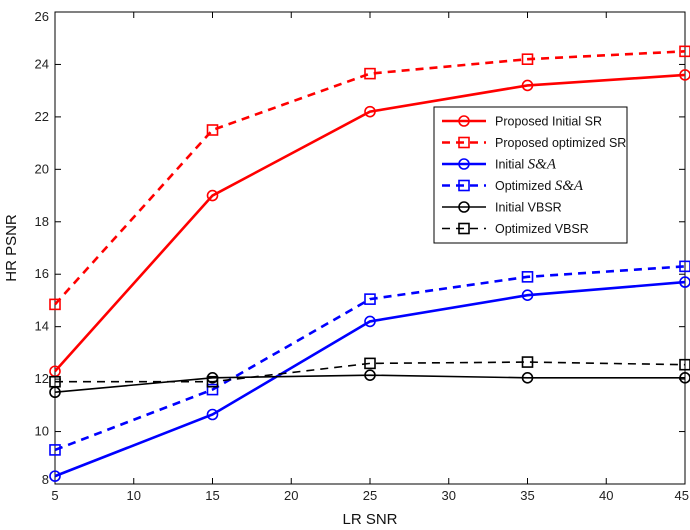  I want to click on legend-item: Optimized VBSR, so click(515, 229).